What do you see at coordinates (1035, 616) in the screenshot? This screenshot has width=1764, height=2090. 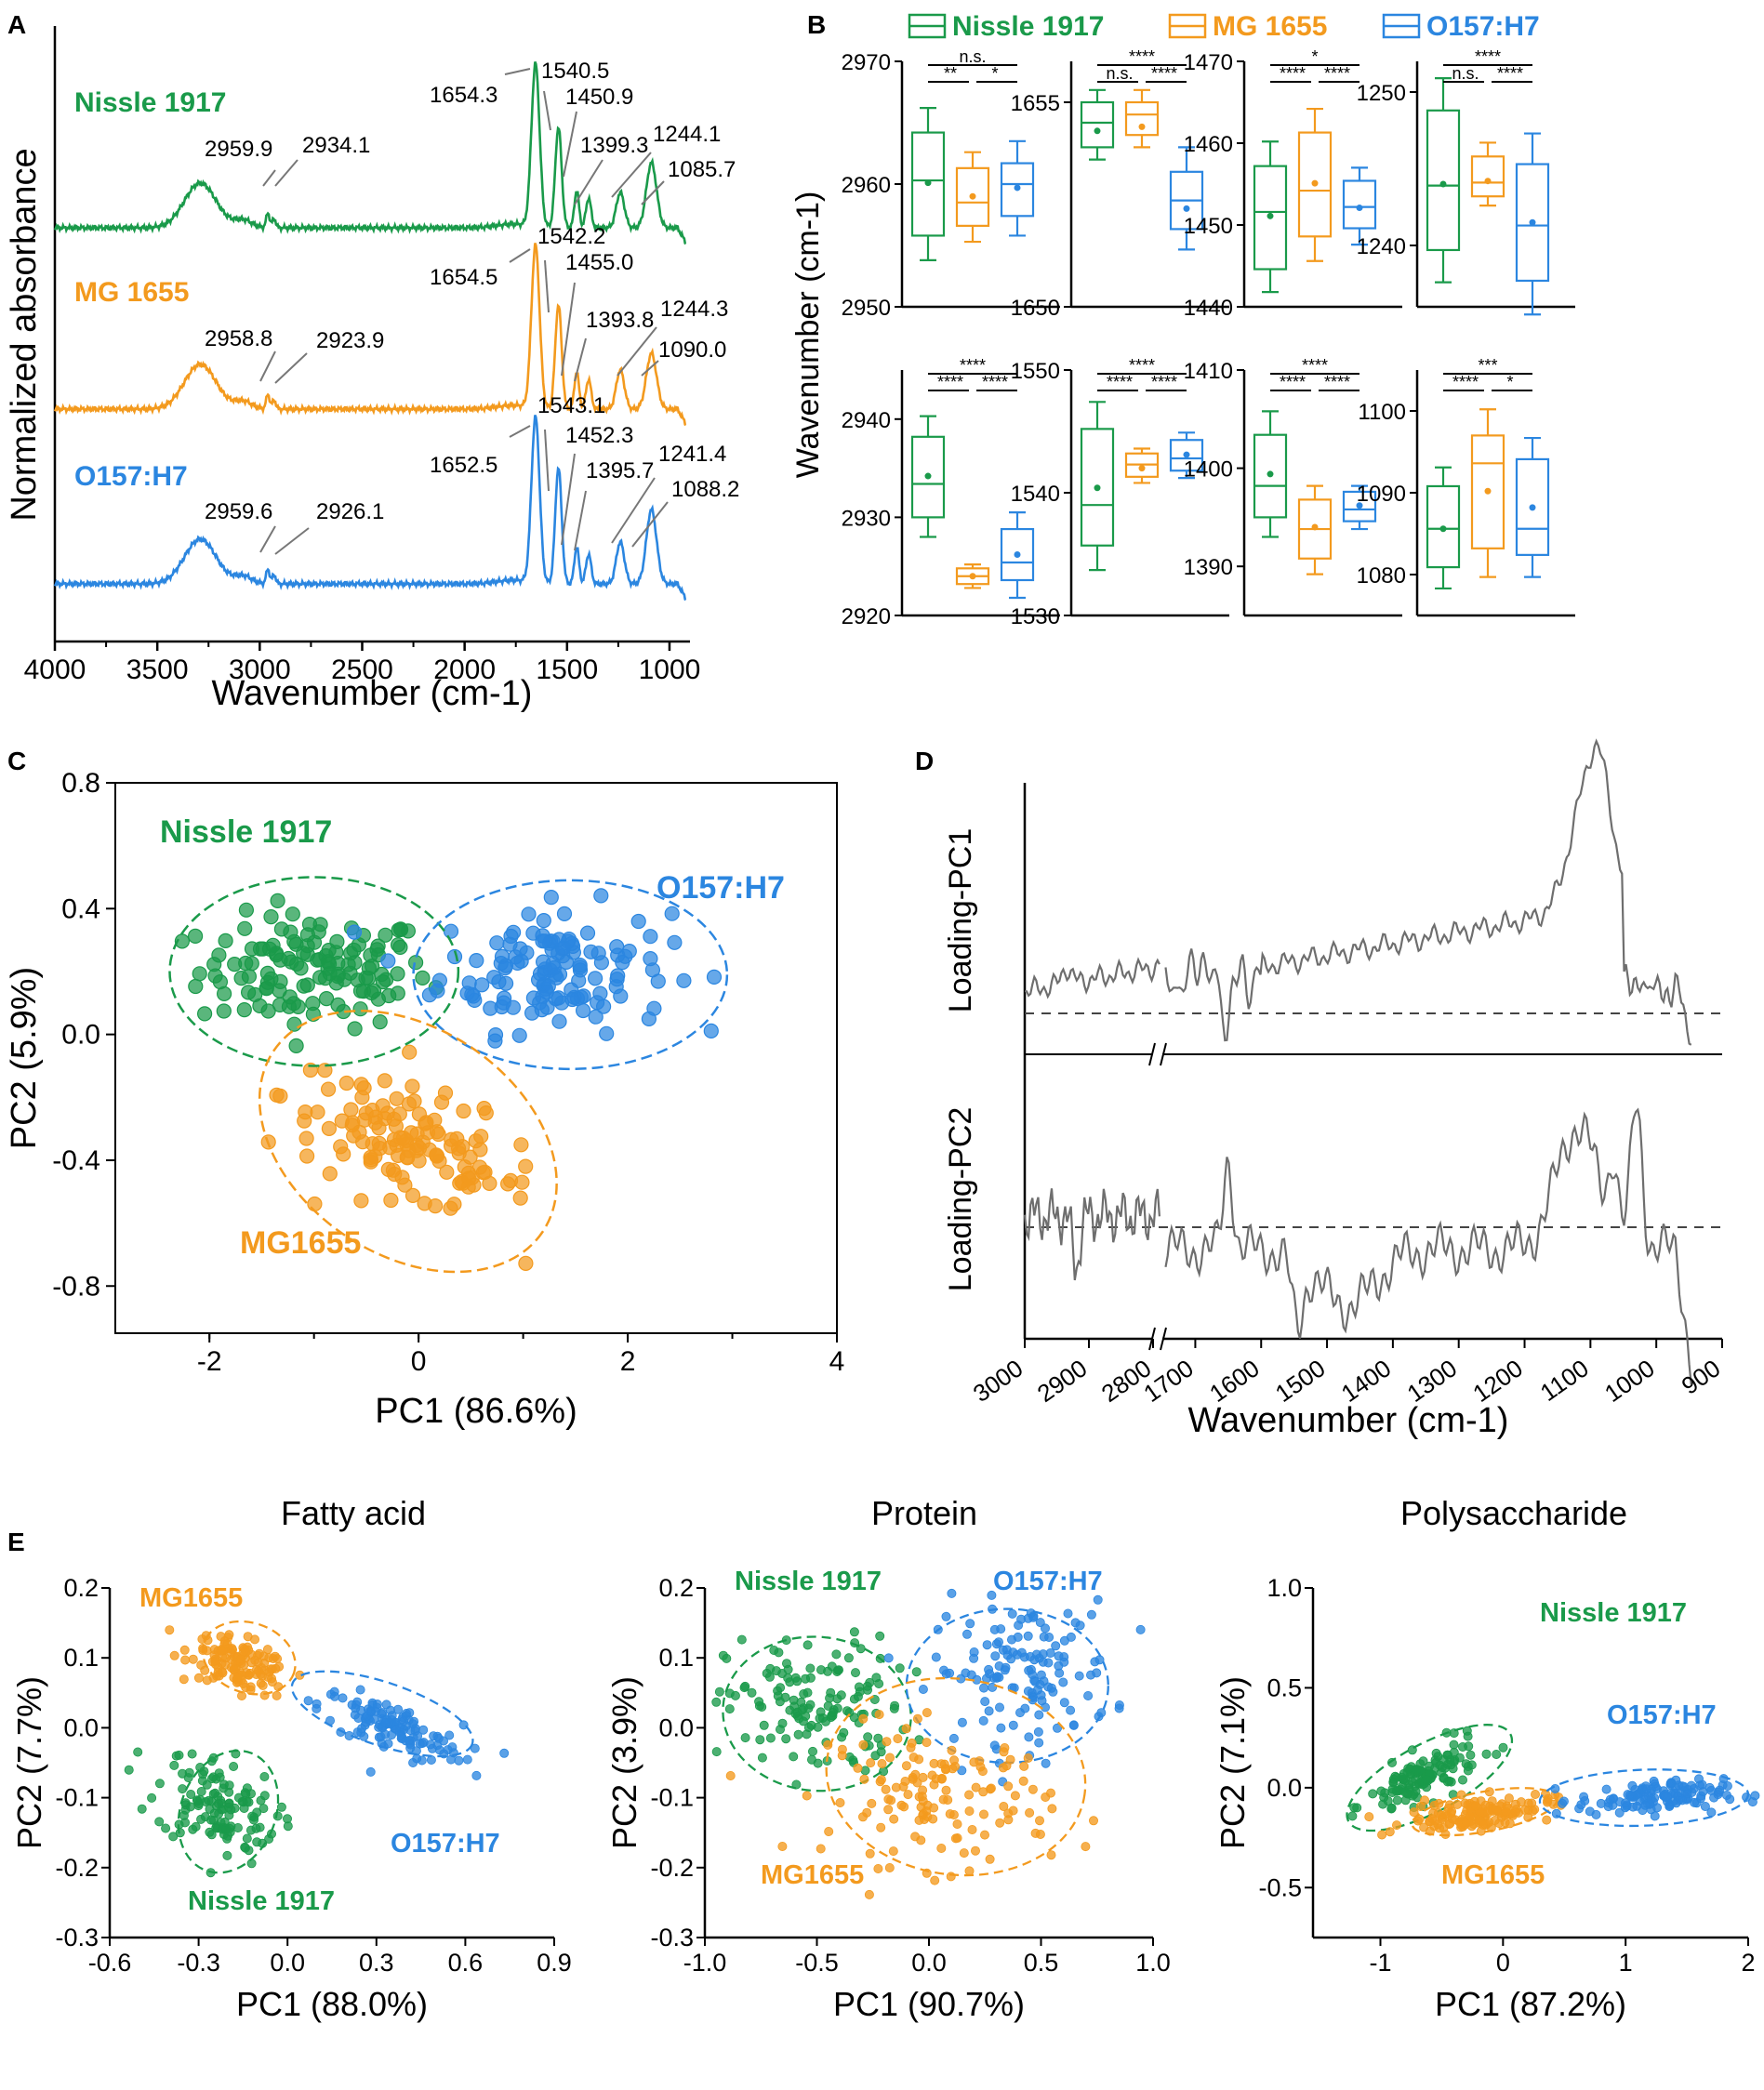 I see `y-tick-label: 1530` at bounding box center [1035, 616].